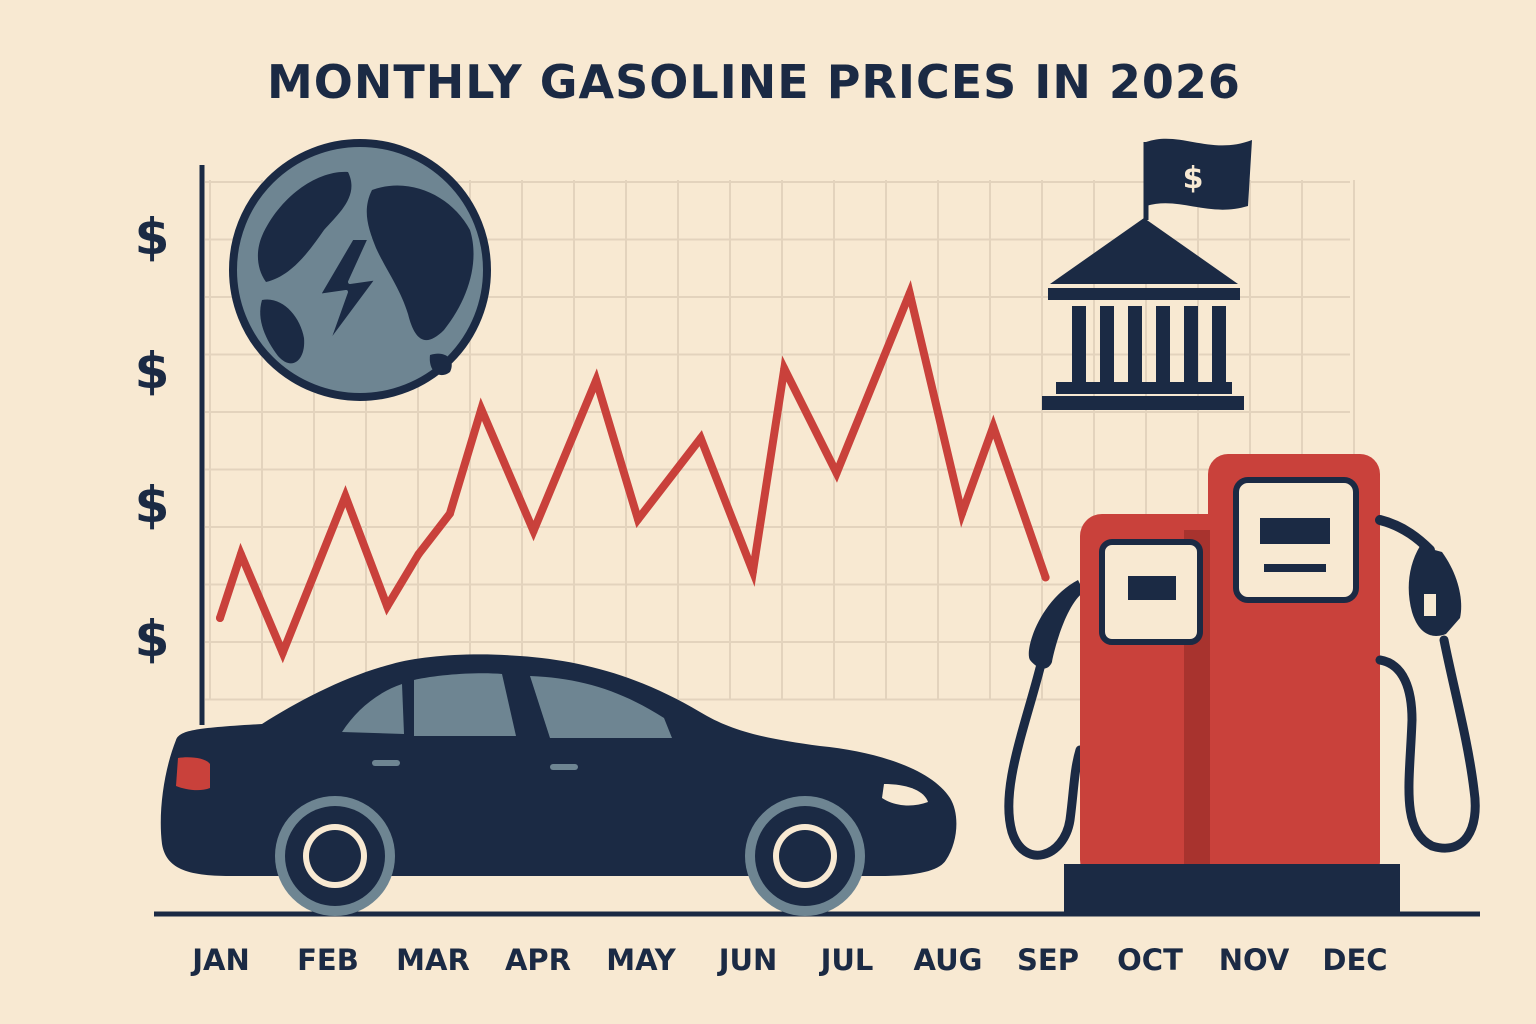  Describe the element at coordinates (1147, 274) in the screenshot. I see `bank-with-dollar-flag-icon: $` at that location.